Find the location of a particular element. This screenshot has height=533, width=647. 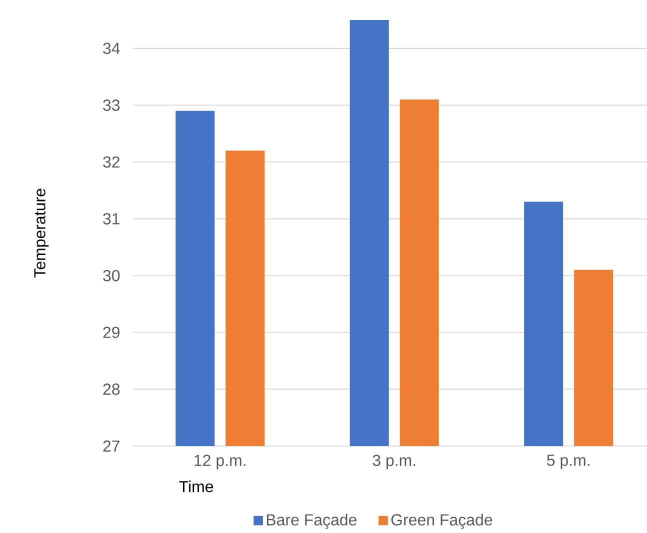

y-tick-label: 31 is located at coordinates (111, 218).